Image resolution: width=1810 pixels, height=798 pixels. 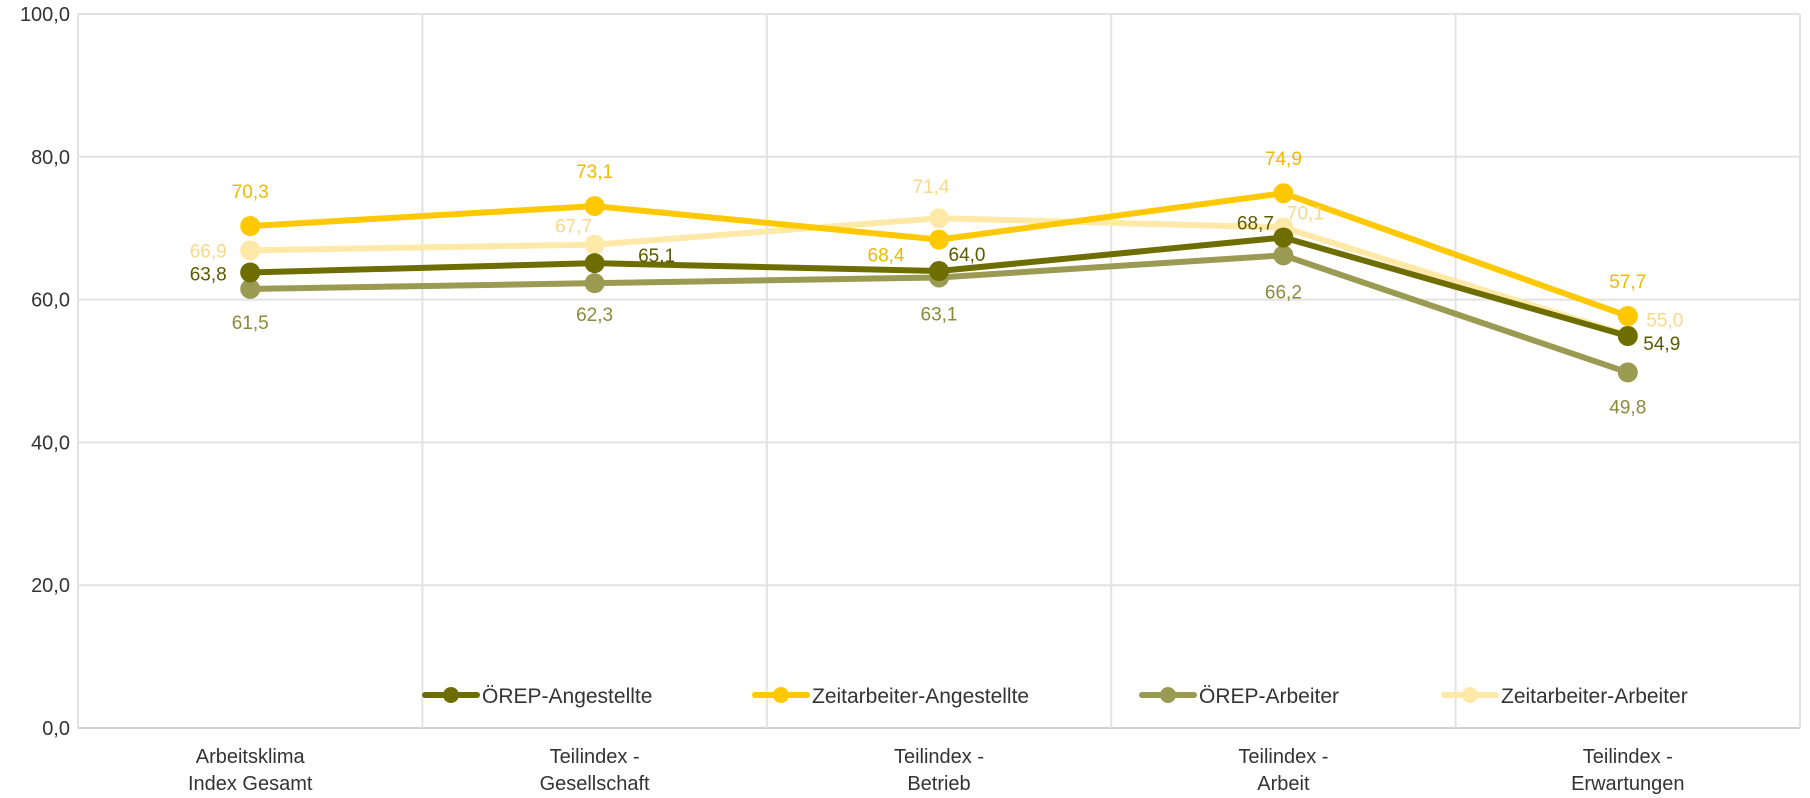 I want to click on data-label: 54,9, so click(x=1661, y=344).